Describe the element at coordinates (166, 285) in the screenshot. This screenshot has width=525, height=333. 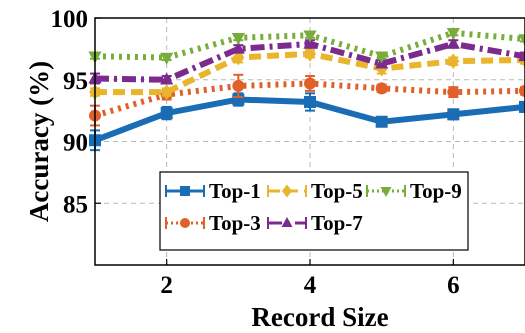
I see `x-tick-label: 2` at that location.